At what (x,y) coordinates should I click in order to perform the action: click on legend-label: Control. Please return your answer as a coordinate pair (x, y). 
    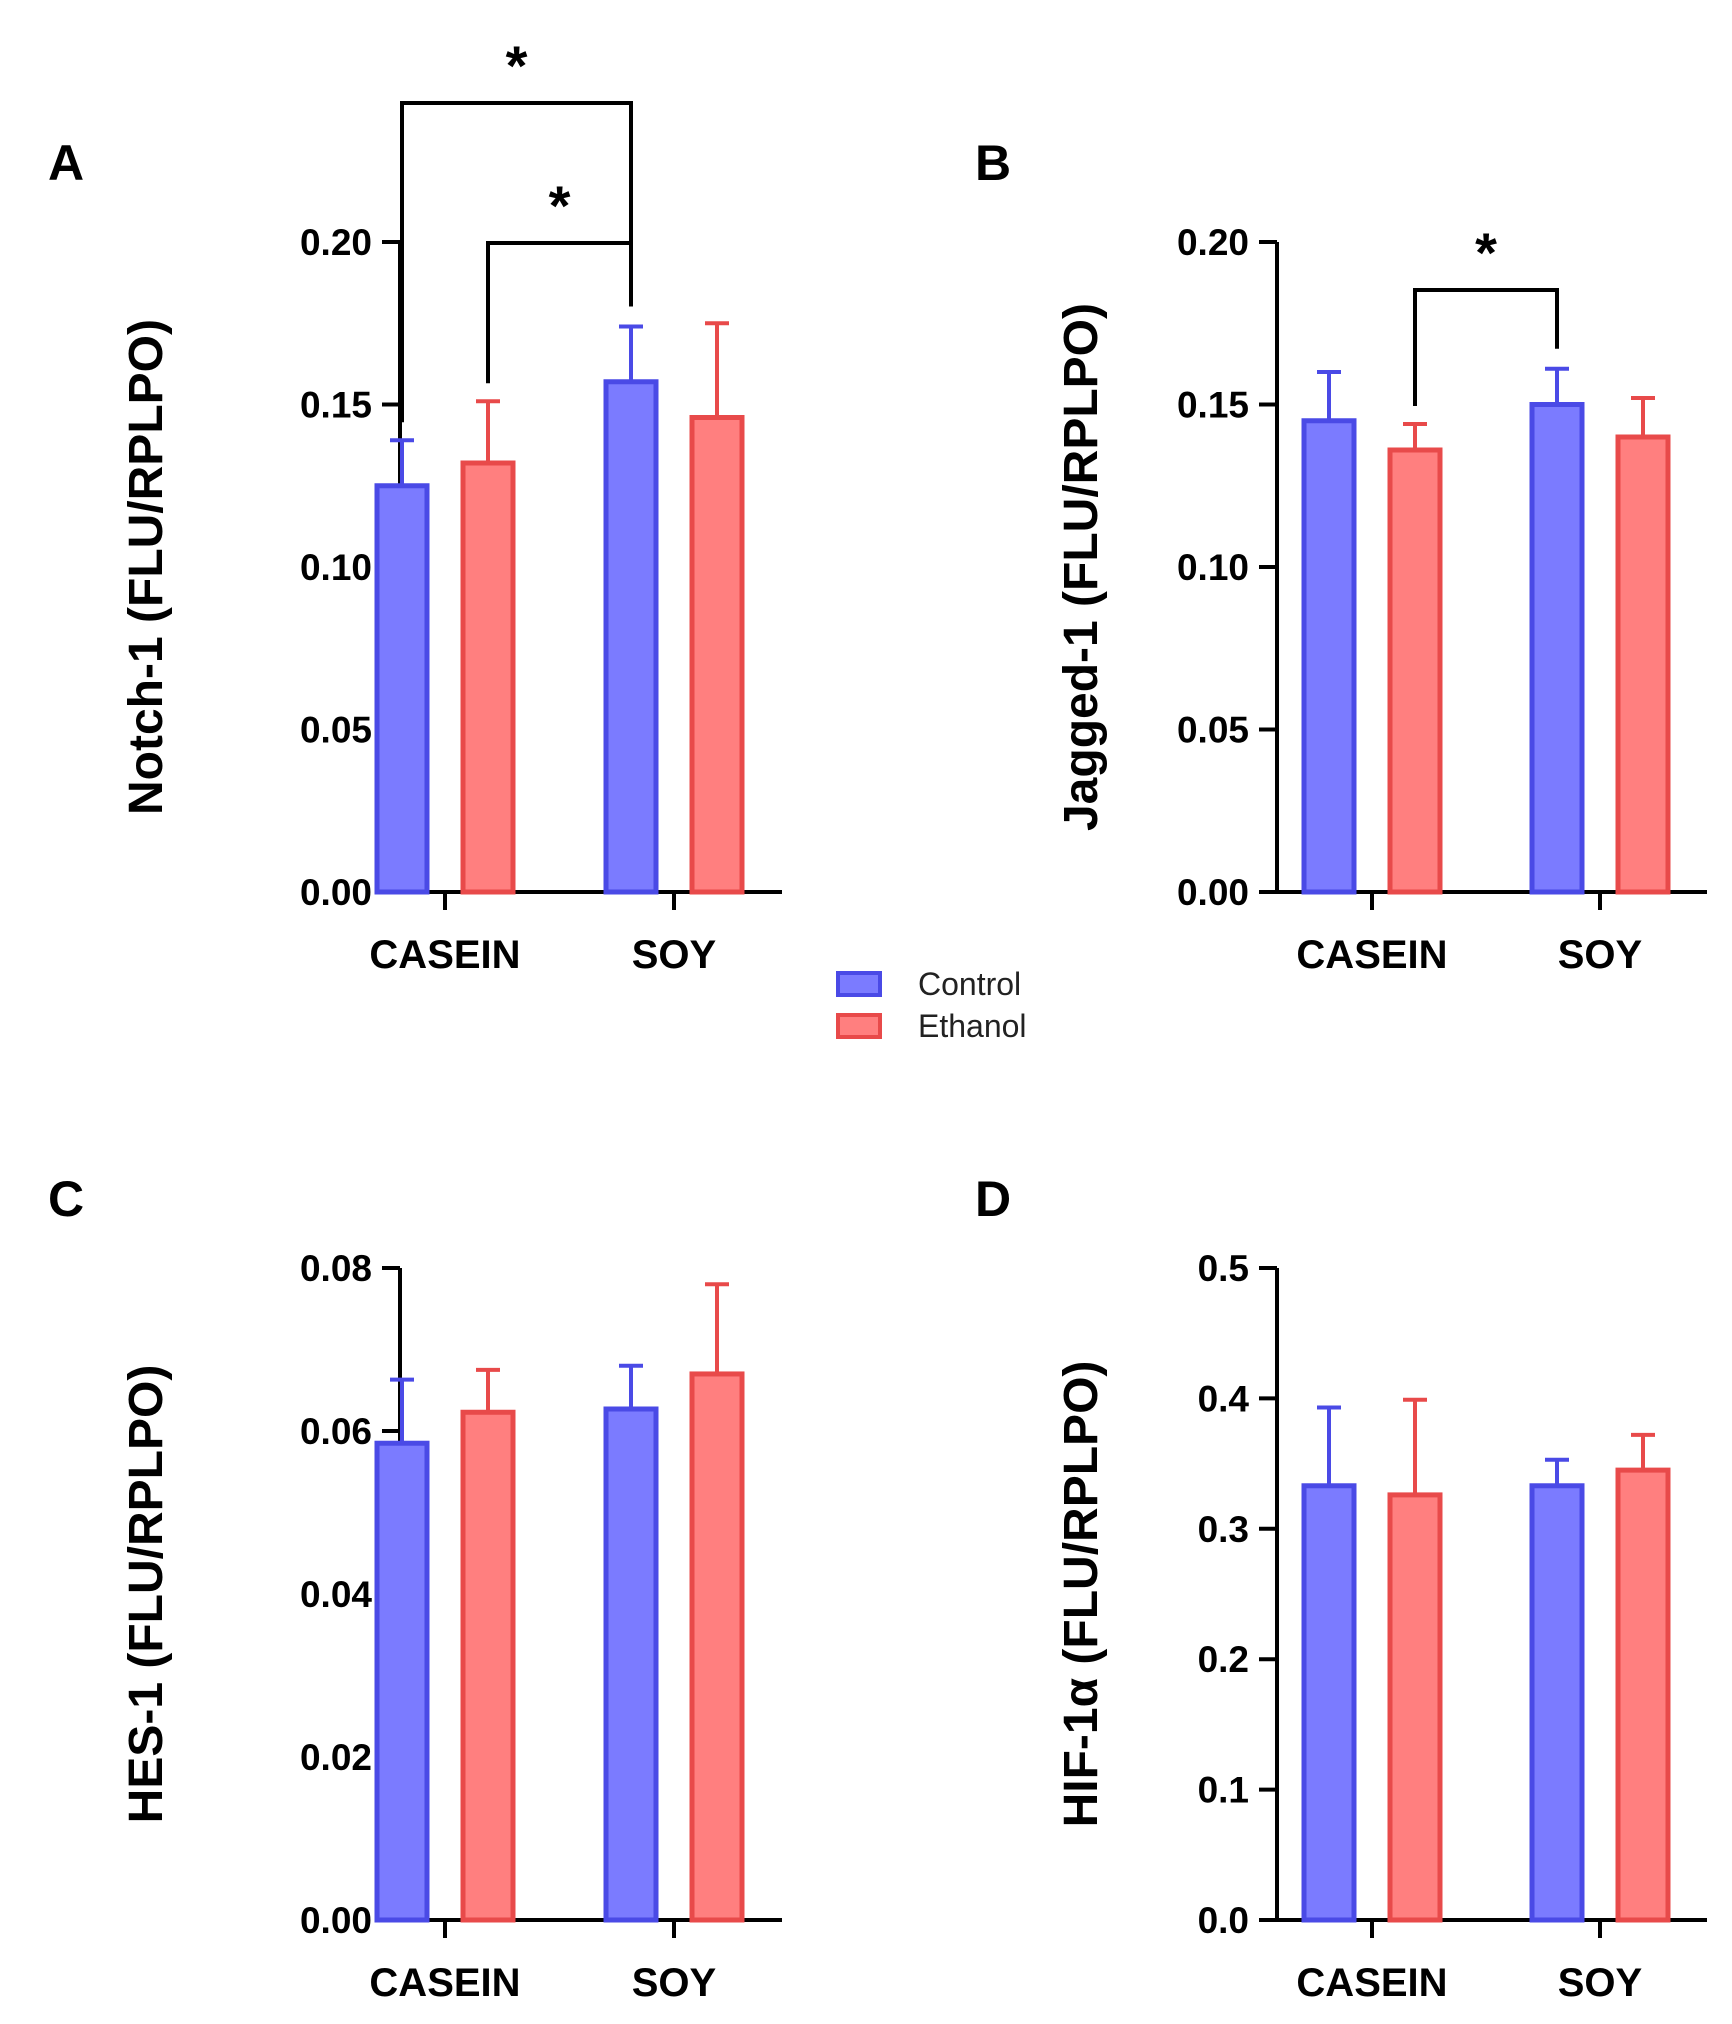
    Looking at the image, I should click on (969, 984).